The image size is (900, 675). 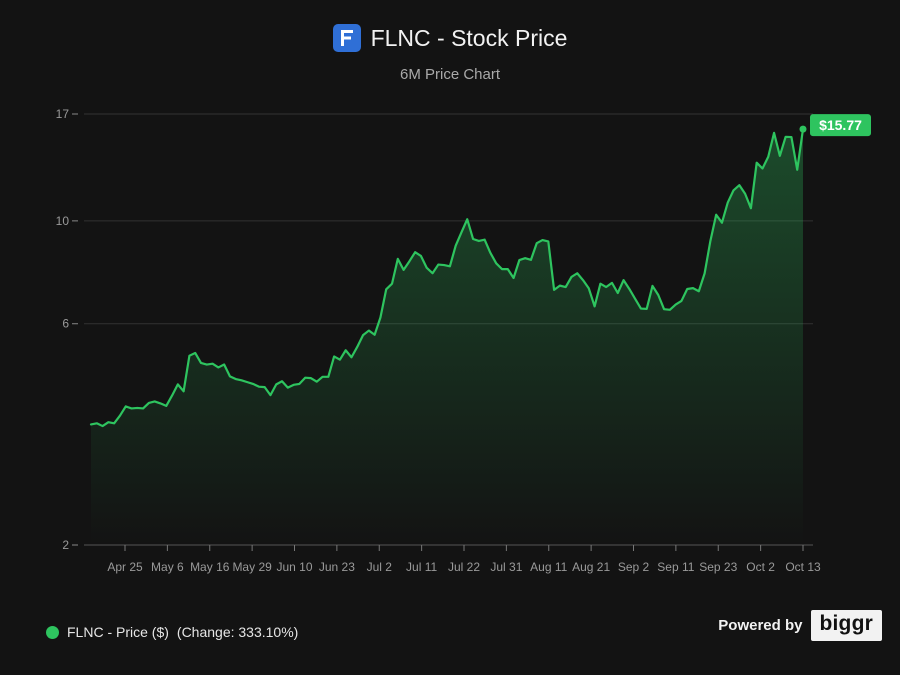 I want to click on y-tick-label: 17, so click(x=63, y=114).